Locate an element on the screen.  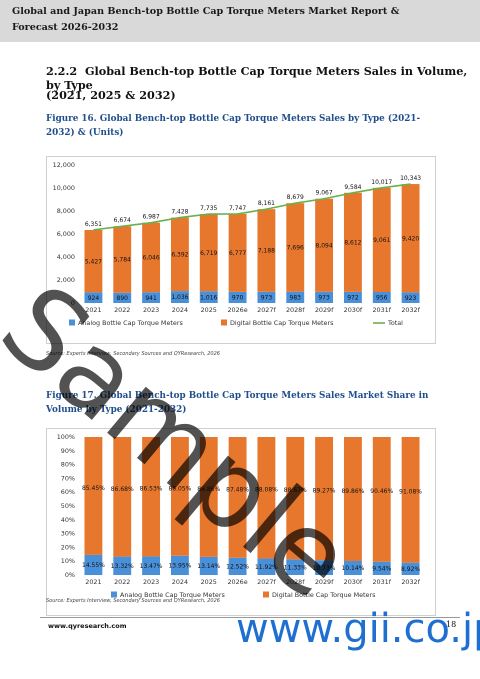
y-tick-label: 0% is located at coordinates (70, 575).